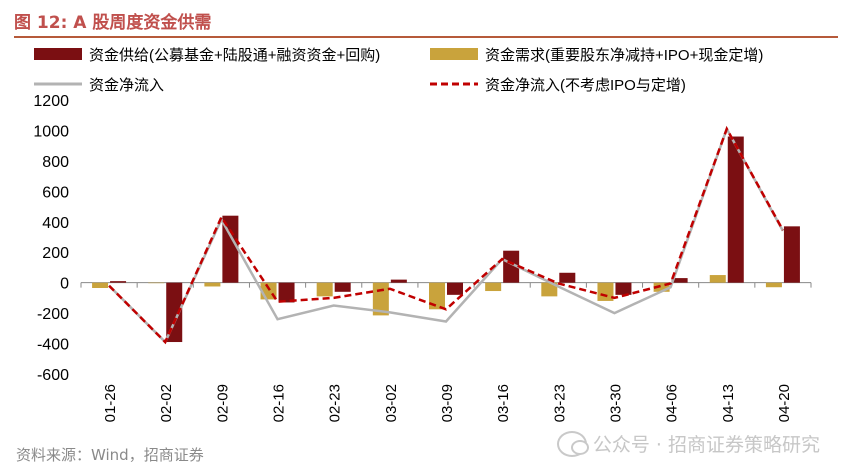  Describe the element at coordinates (51, 131) in the screenshot. I see `y-tick-label: 1000` at that location.